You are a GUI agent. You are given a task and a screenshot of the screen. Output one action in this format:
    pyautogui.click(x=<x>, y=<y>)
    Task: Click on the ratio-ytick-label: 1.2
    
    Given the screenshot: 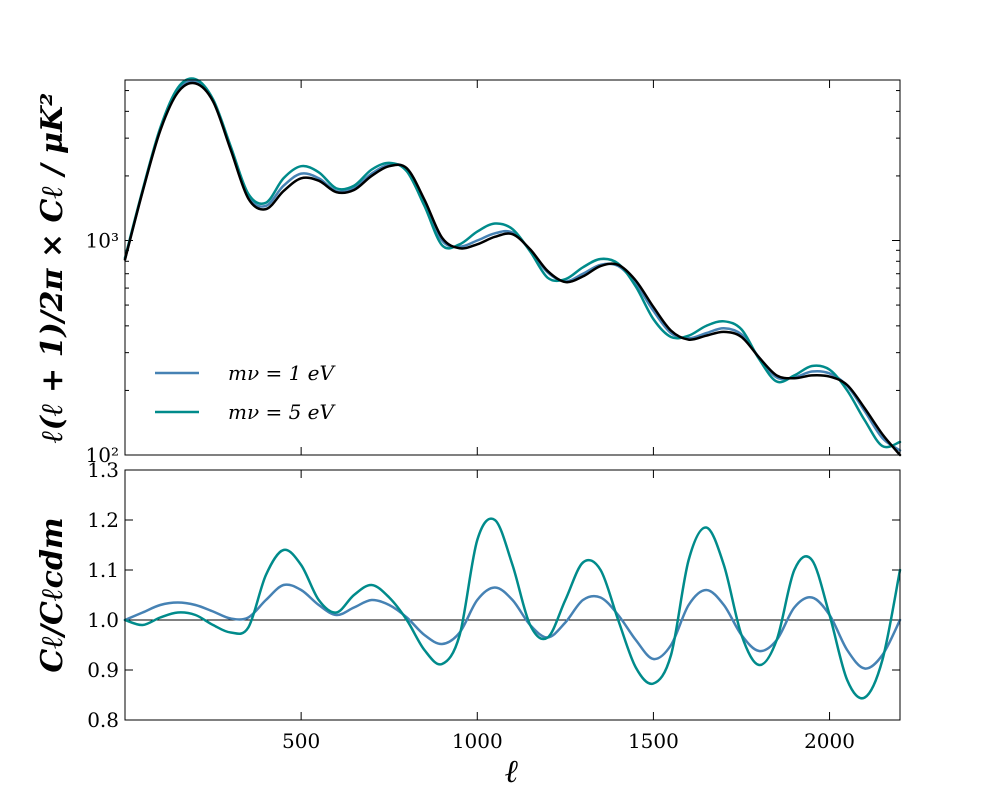 What is the action you would take?
    pyautogui.click(x=103, y=520)
    